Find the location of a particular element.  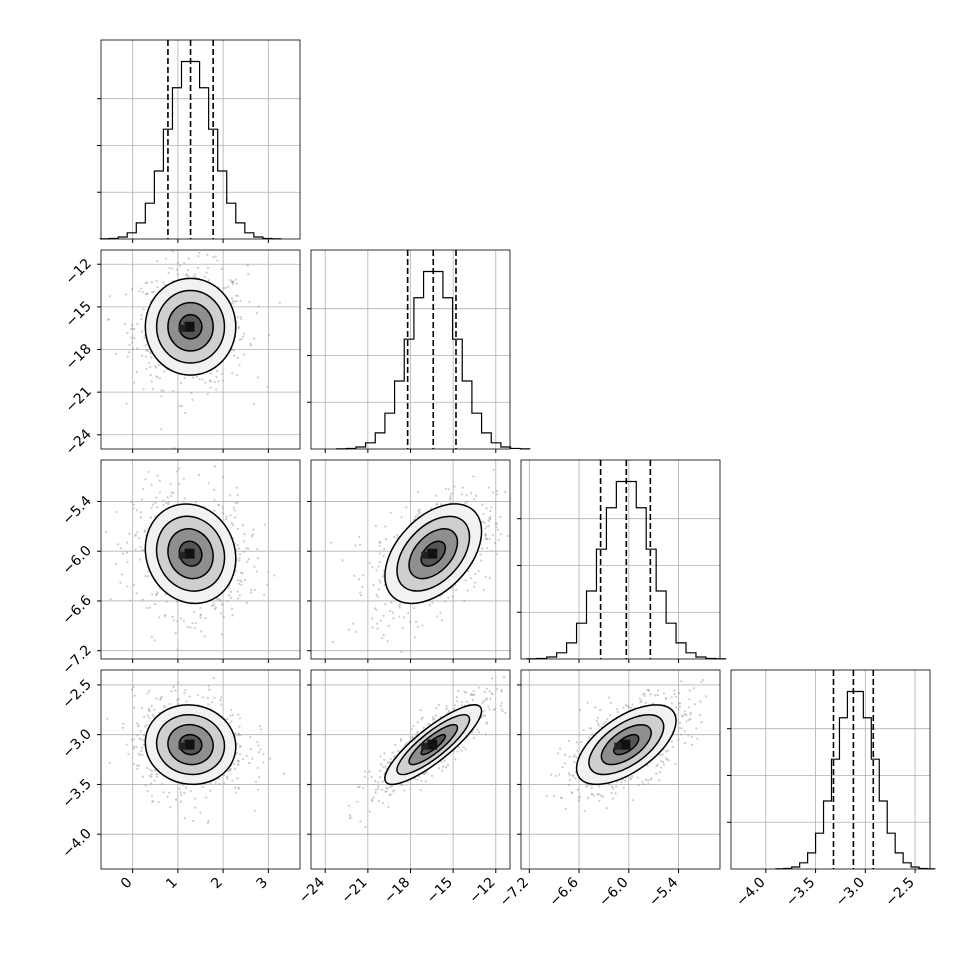

x-tick-label: −15 is located at coordinates (440, 891).